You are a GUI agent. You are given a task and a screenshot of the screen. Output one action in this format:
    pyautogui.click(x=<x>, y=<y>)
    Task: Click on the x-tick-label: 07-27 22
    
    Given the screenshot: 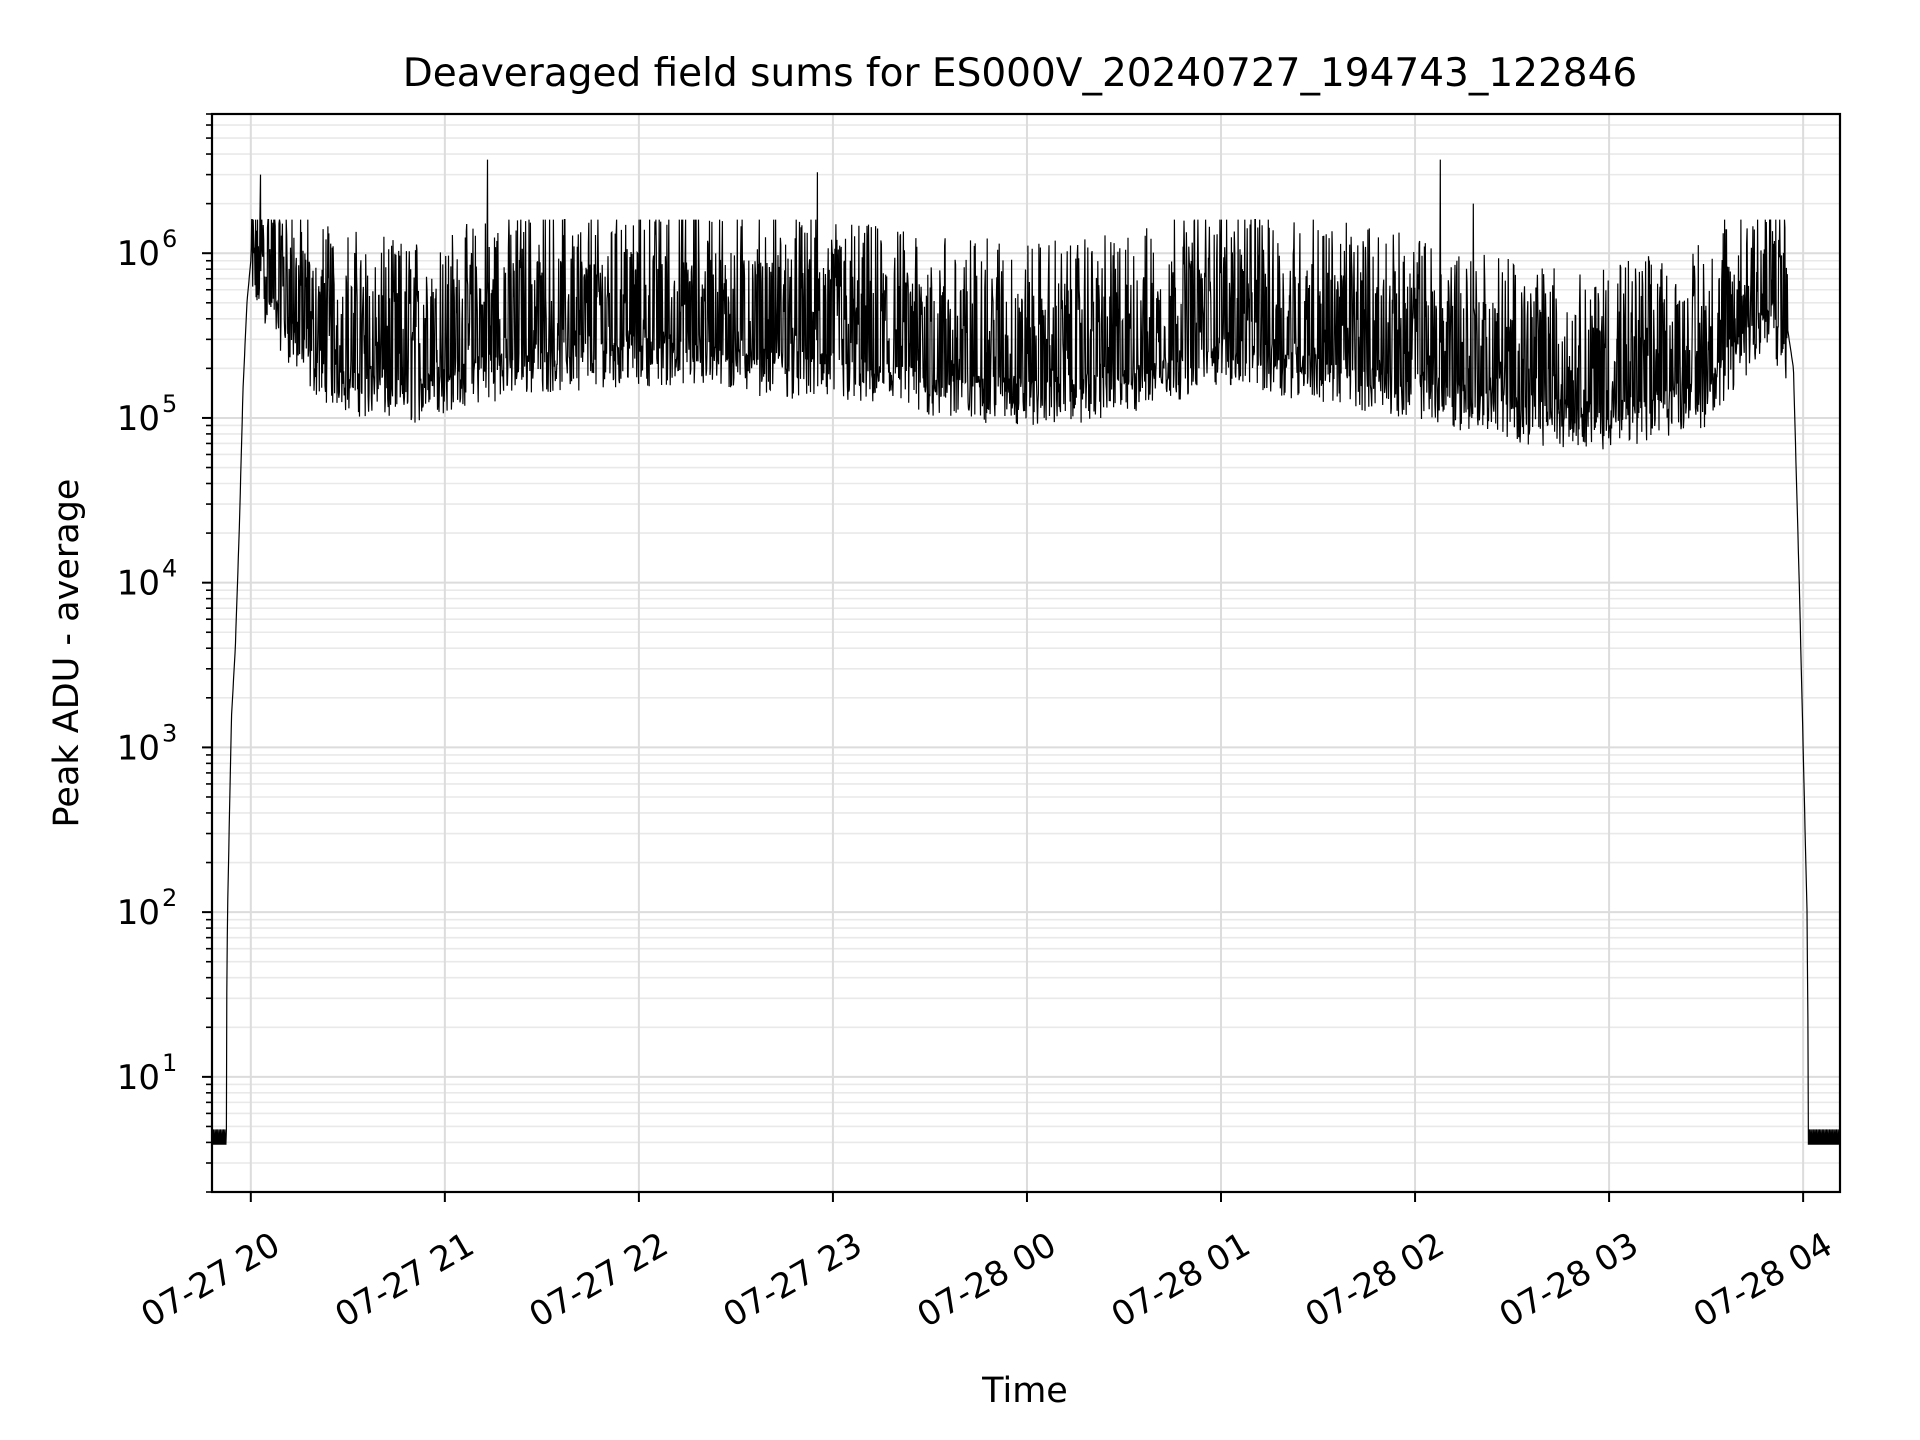 What is the action you would take?
    pyautogui.click(x=599, y=1280)
    